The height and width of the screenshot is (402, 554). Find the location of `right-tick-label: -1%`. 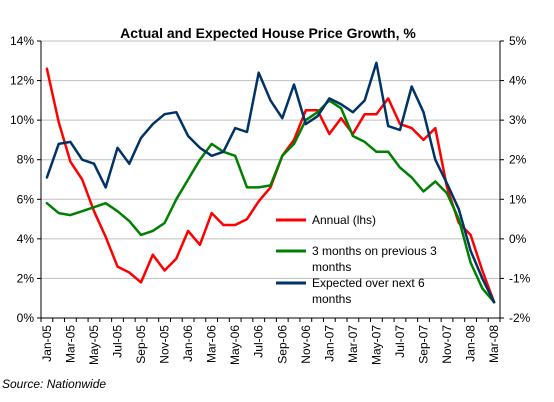

right-tick-label: -1% is located at coordinates (520, 278).